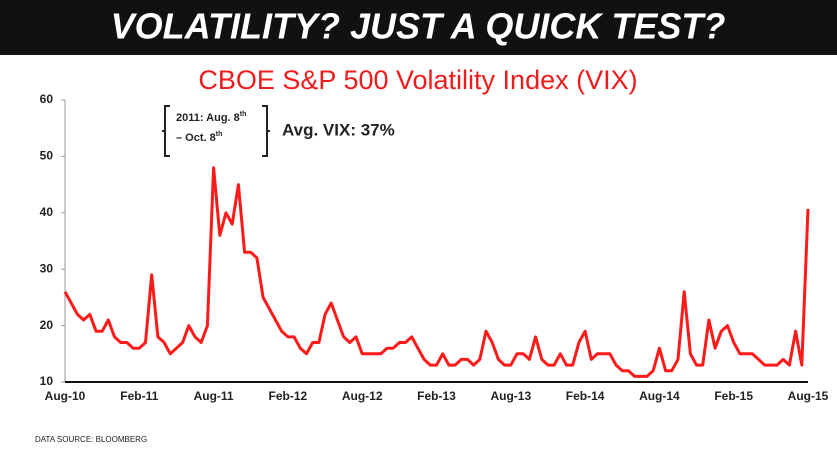  Describe the element at coordinates (47, 99) in the screenshot. I see `y-tick-label: 60` at that location.